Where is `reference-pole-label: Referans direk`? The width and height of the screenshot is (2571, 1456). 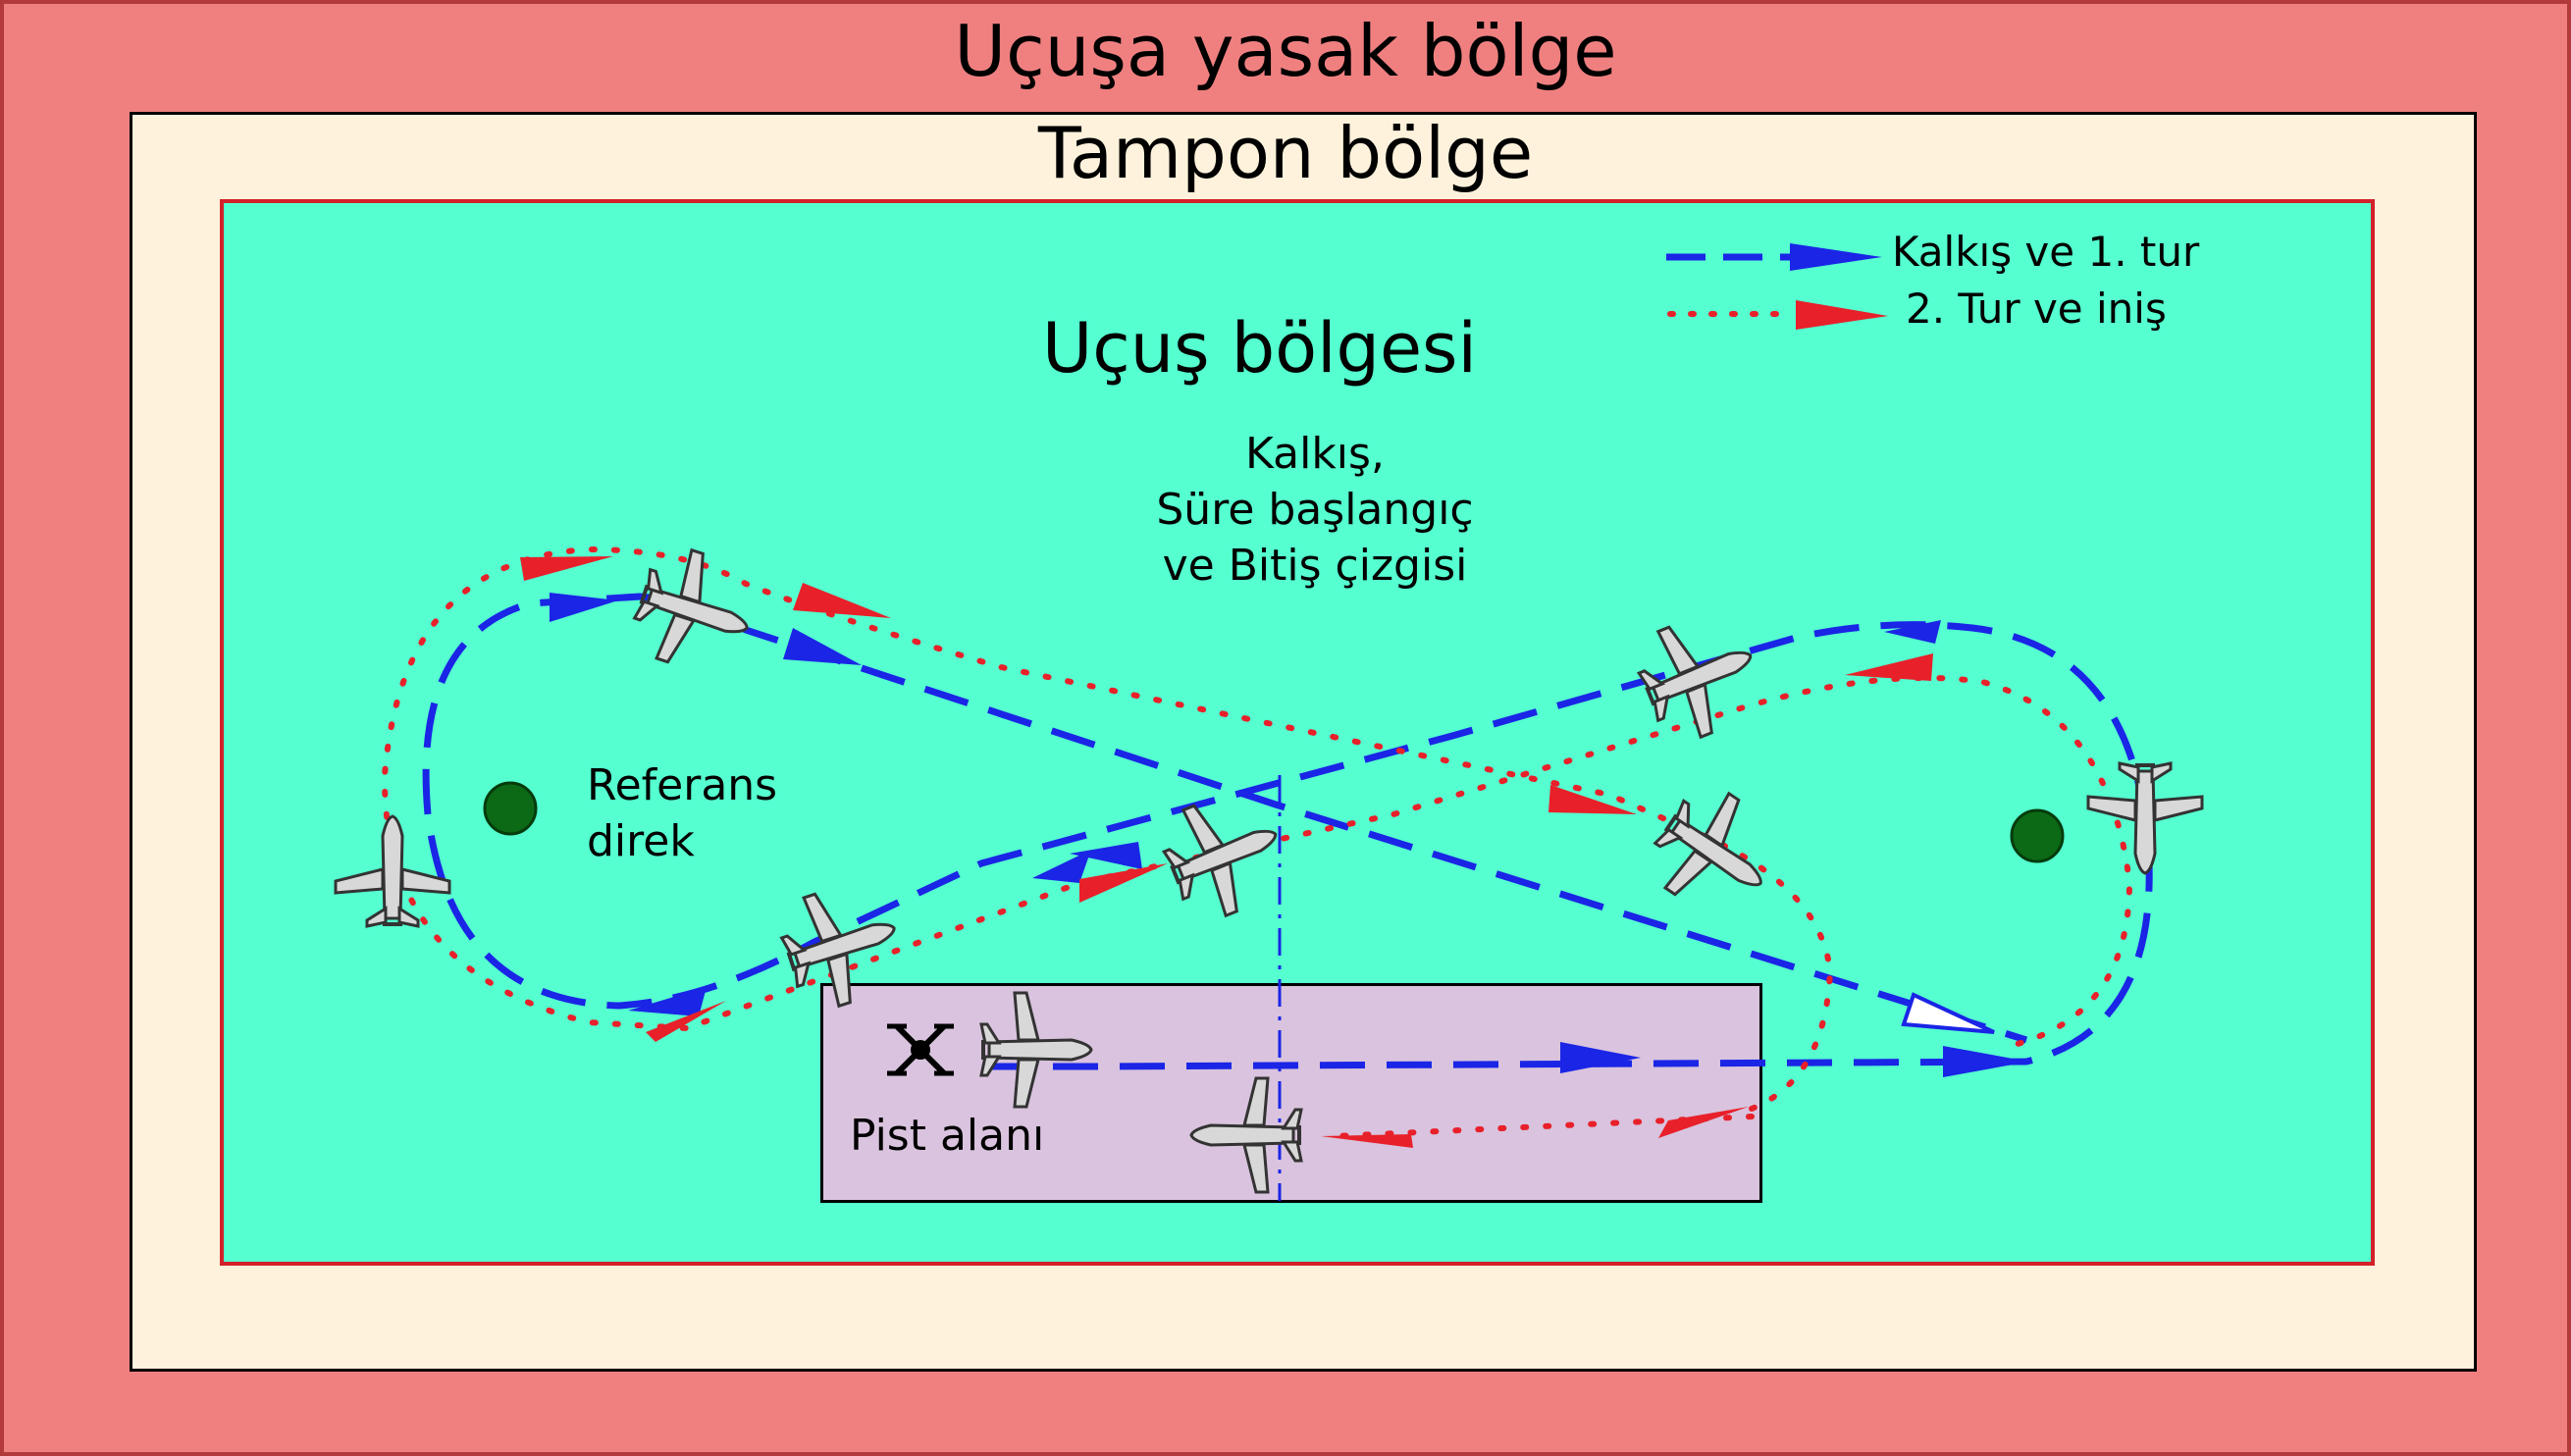
reference-pole-label: Referans direk is located at coordinates (682, 813).